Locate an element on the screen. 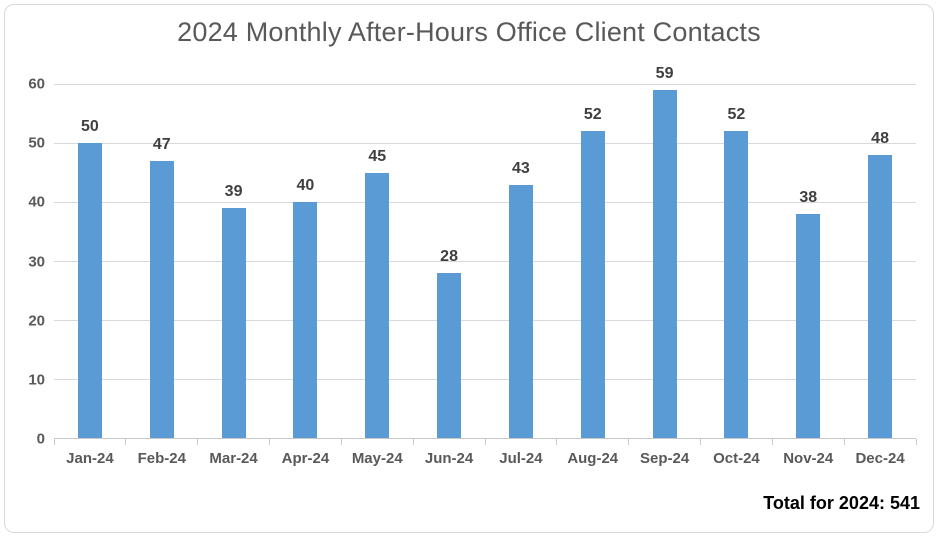  y-axis-tick-label: 50 is located at coordinates (36, 143).